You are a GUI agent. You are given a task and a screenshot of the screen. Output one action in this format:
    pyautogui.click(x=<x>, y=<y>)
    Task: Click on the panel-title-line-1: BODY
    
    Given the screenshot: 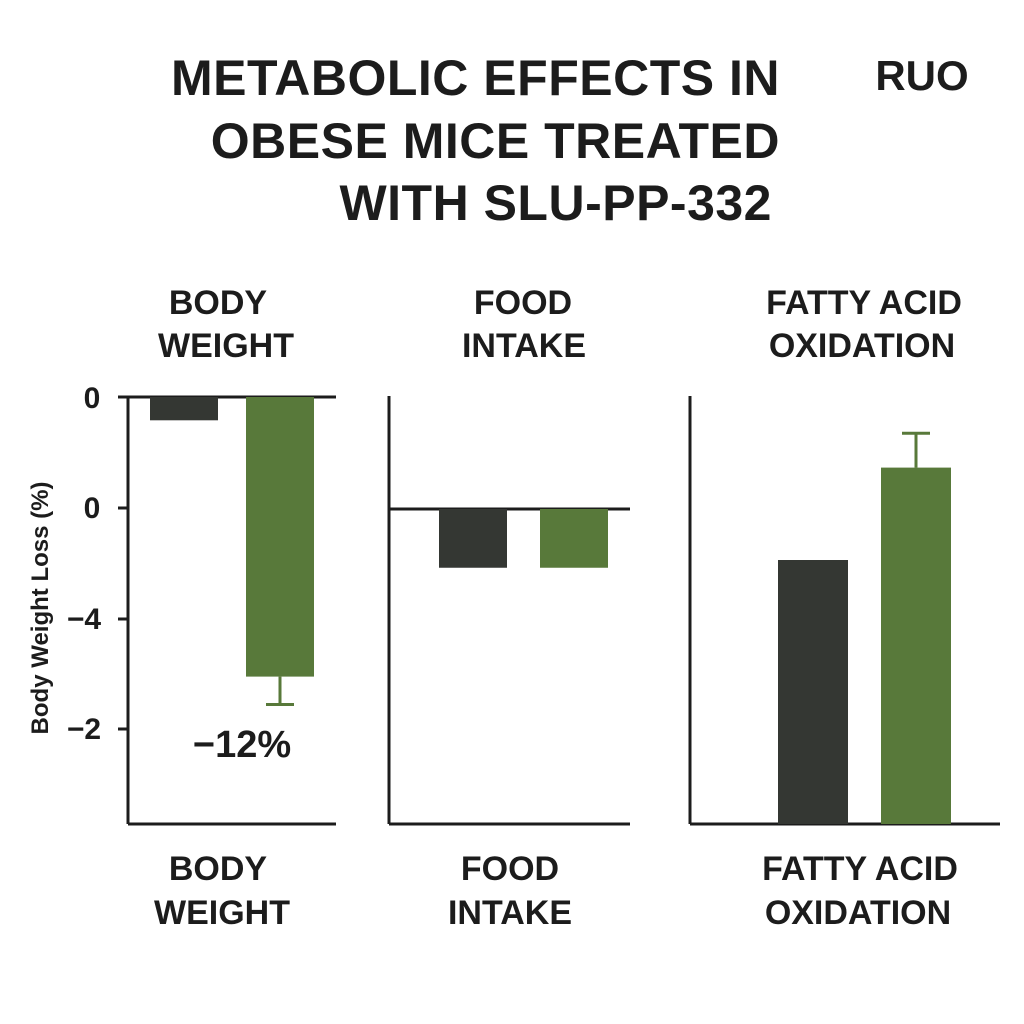 What is the action you would take?
    pyautogui.click(x=218, y=303)
    